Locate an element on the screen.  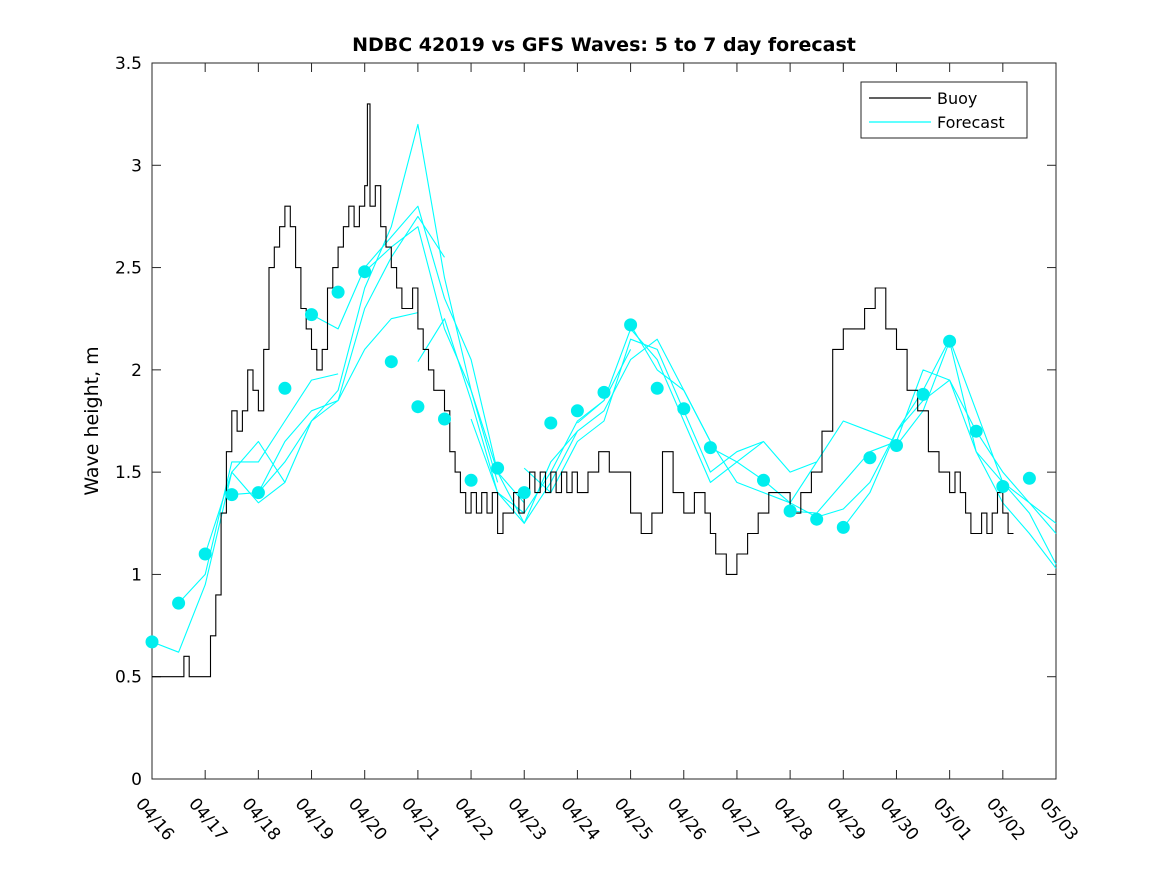
y-axis-label: Wave height, m is located at coordinates (92, 420).